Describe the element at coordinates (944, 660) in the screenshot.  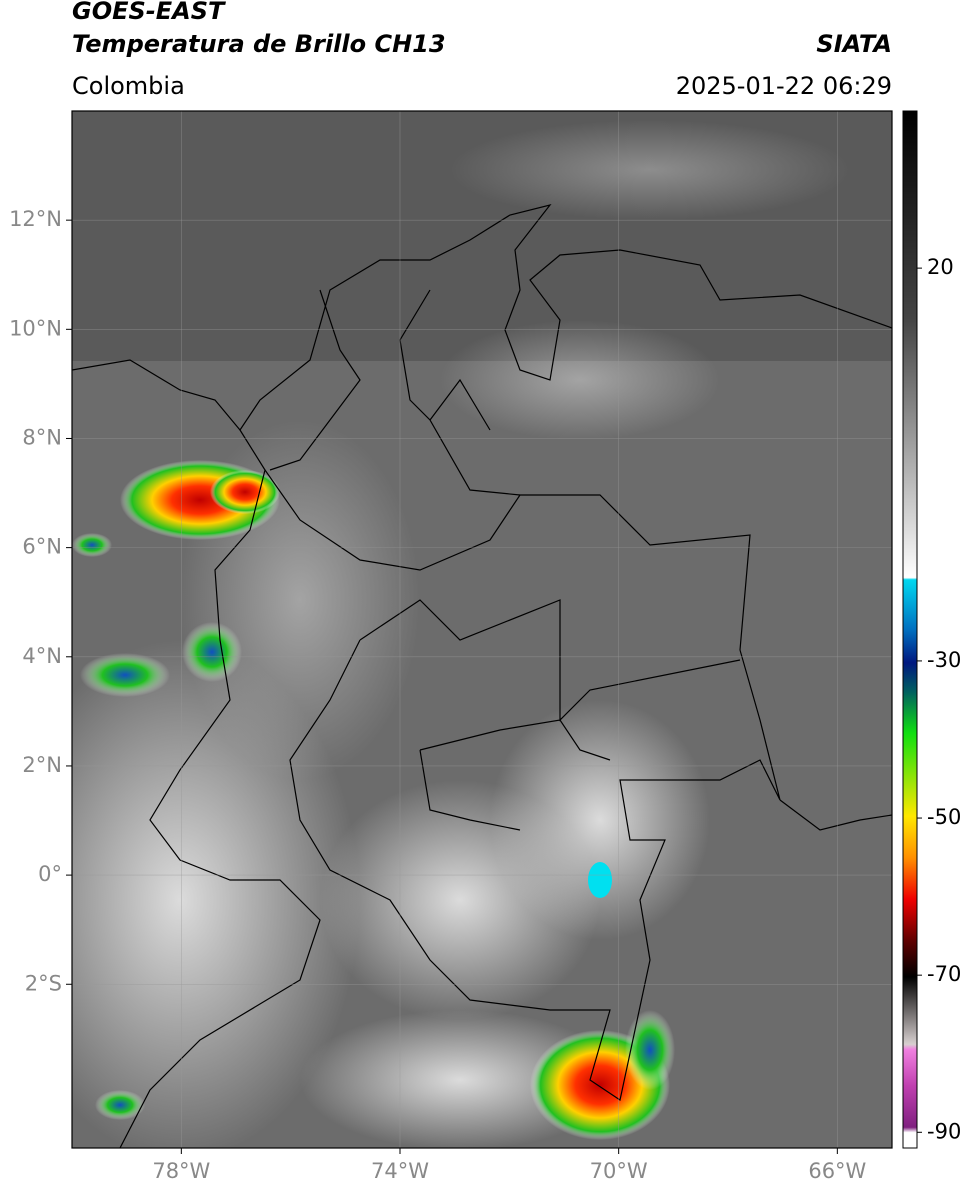
I see `colorbar-tick-label: -30` at that location.